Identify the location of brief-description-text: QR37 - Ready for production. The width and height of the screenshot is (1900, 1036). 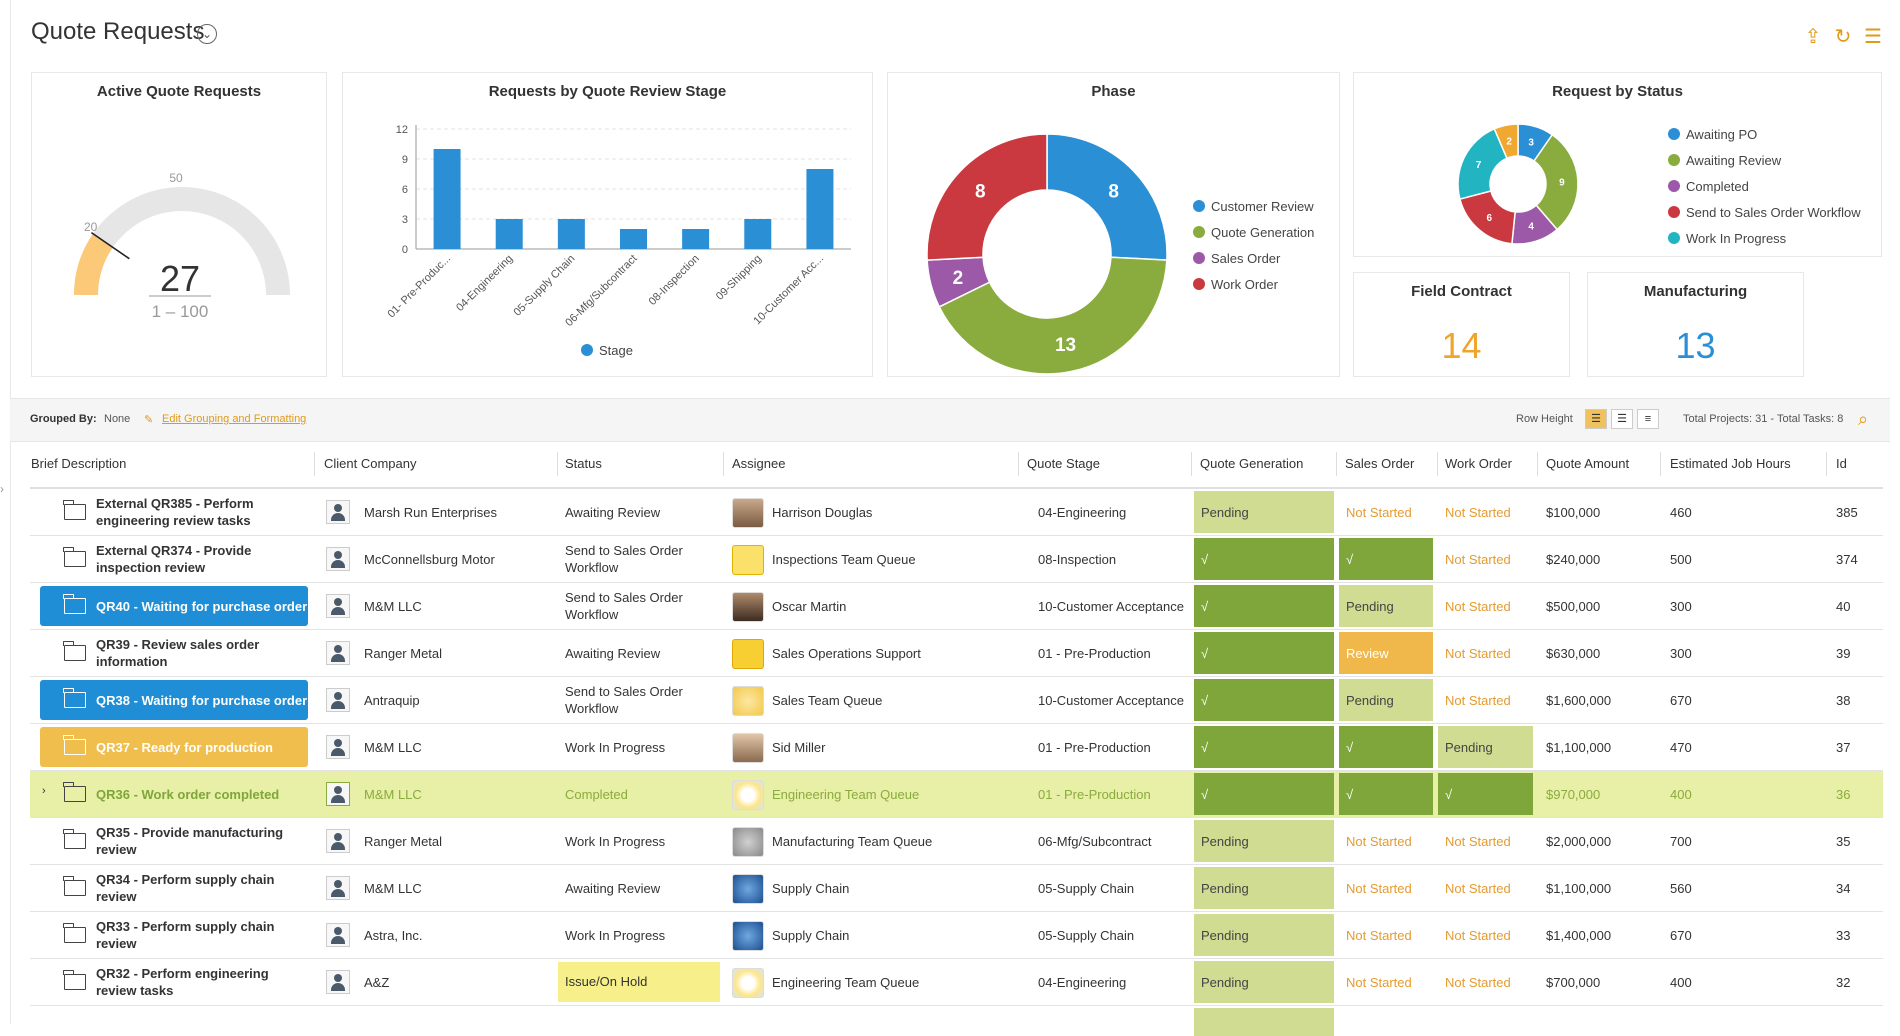
(184, 747).